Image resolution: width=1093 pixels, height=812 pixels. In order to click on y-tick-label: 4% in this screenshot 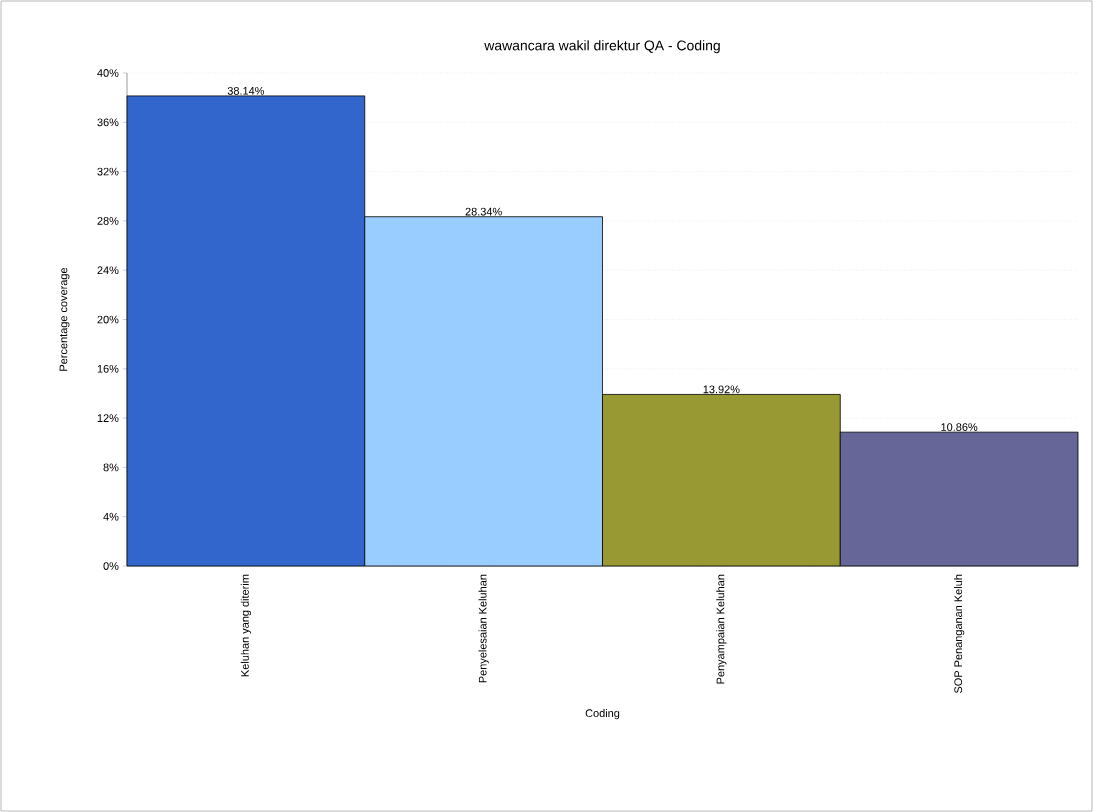, I will do `click(111, 516)`.